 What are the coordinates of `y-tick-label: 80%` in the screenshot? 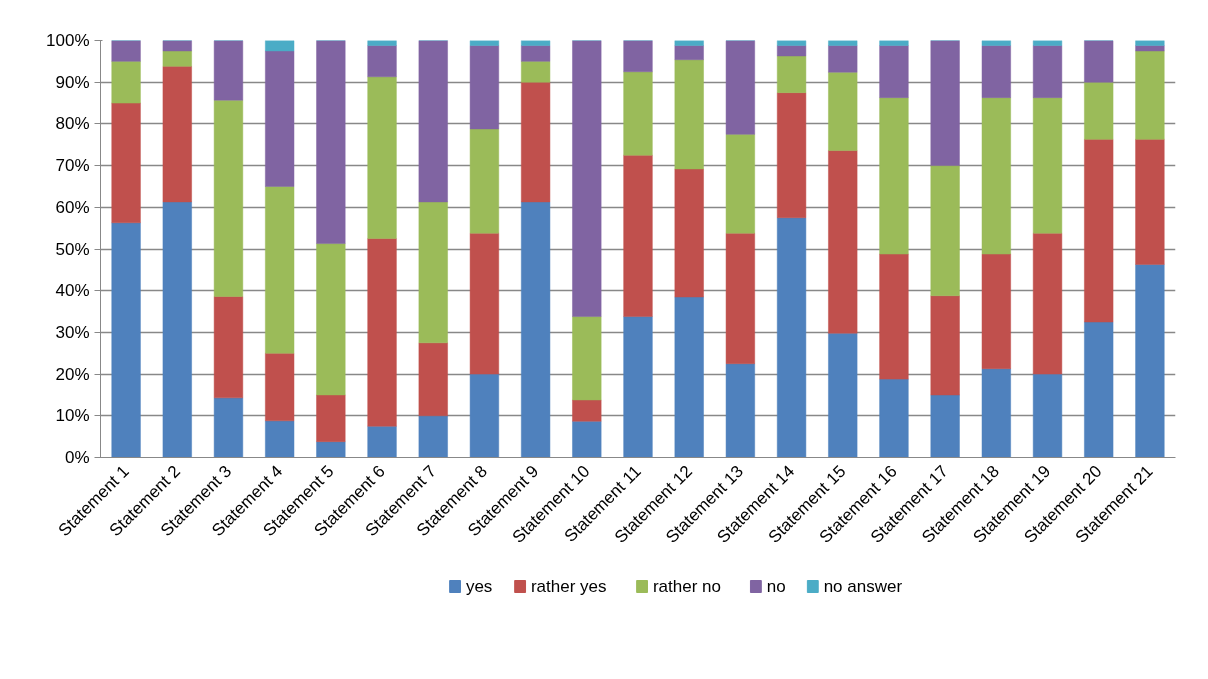 It's located at (72, 124).